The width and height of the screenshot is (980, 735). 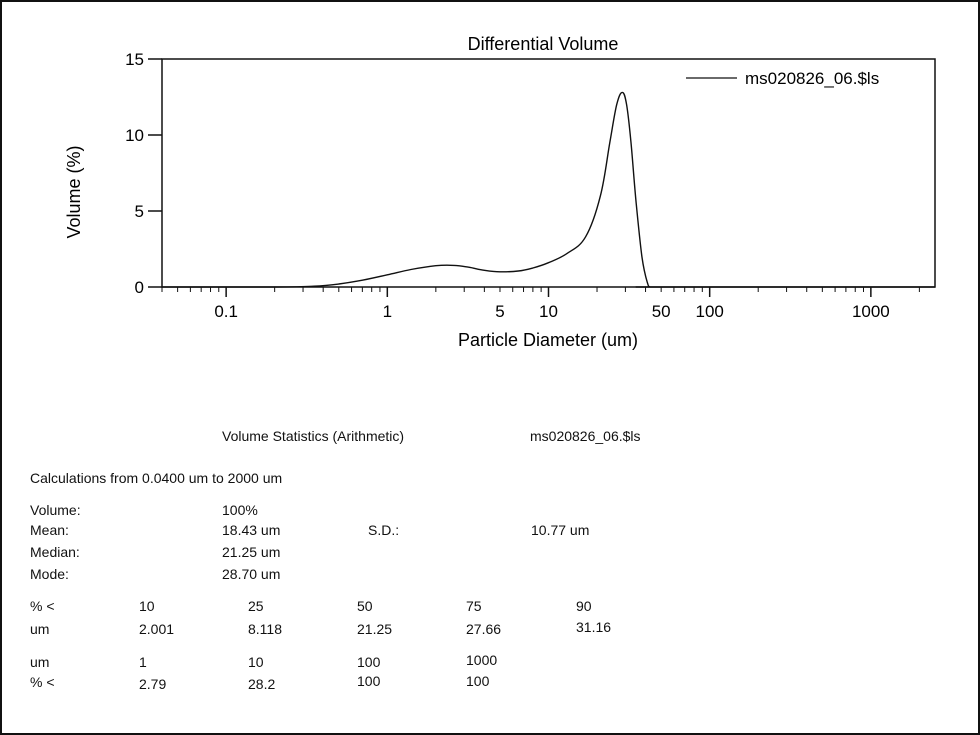 I want to click on percentile-value: 75, so click(x=474, y=606).